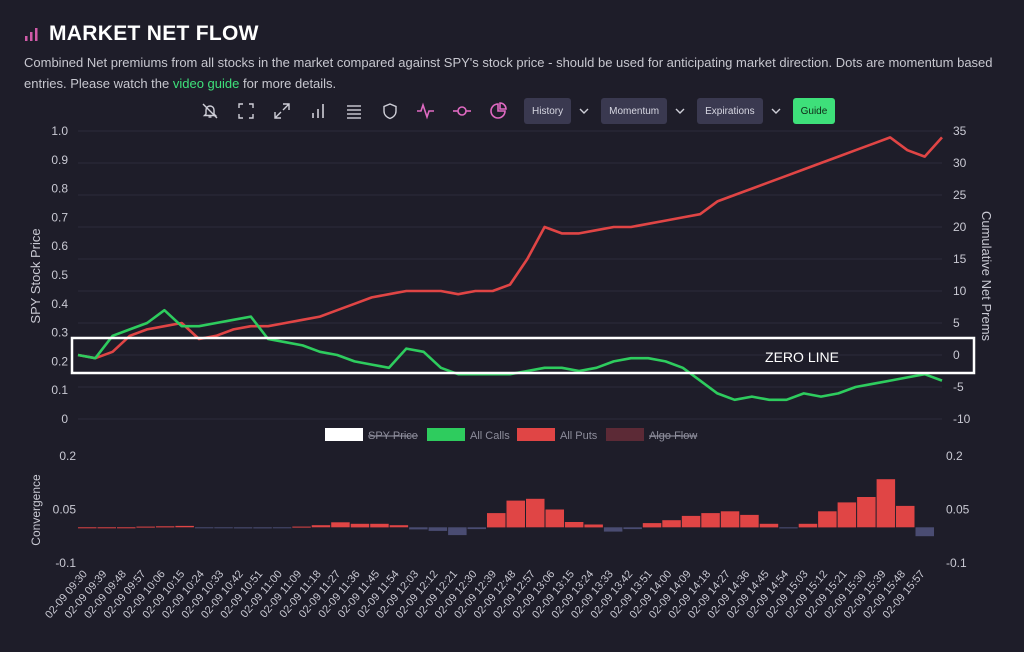 This screenshot has width=1024, height=652. Describe the element at coordinates (393, 436) in the screenshot. I see `legend-label: SPY Price` at that location.